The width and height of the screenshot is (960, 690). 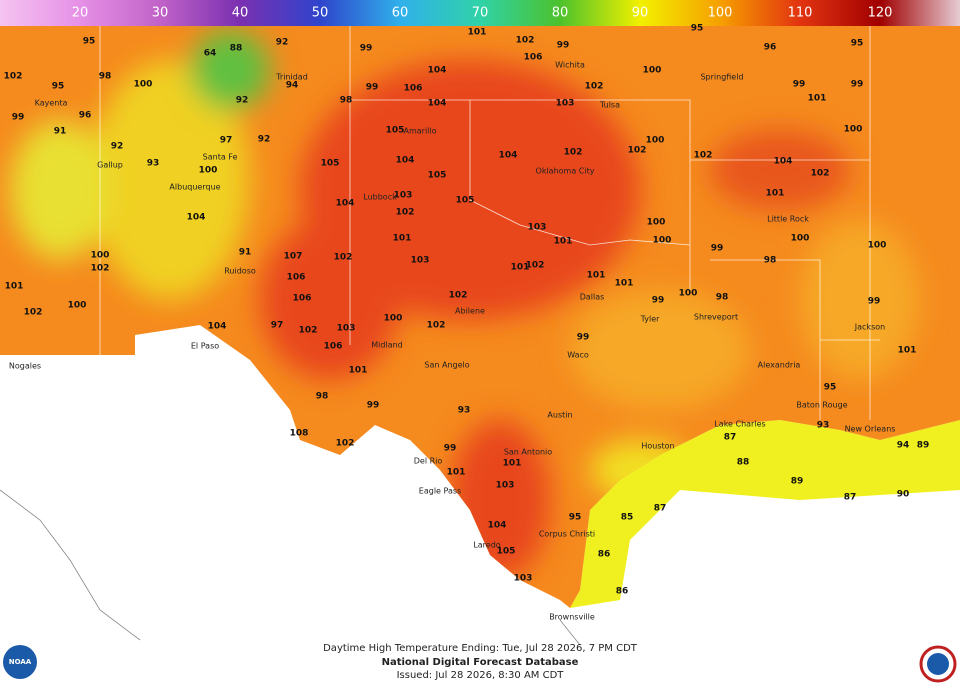 What do you see at coordinates (25, 366) in the screenshot?
I see `place-name: Nogales` at bounding box center [25, 366].